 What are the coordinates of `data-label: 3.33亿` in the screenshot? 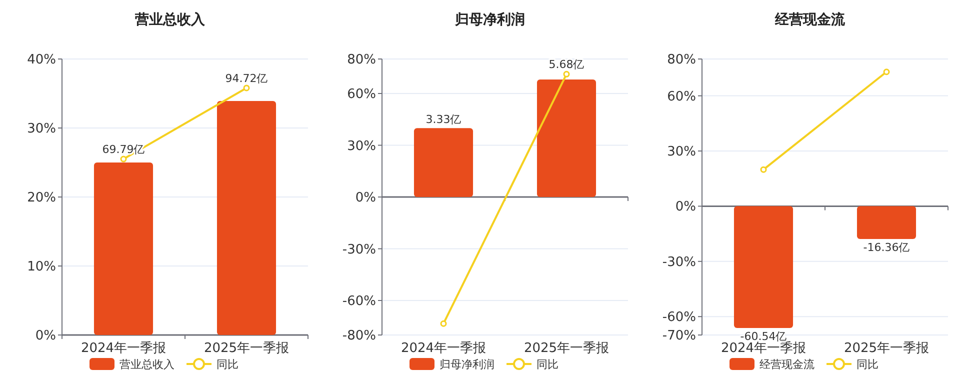 It's located at (444, 119).